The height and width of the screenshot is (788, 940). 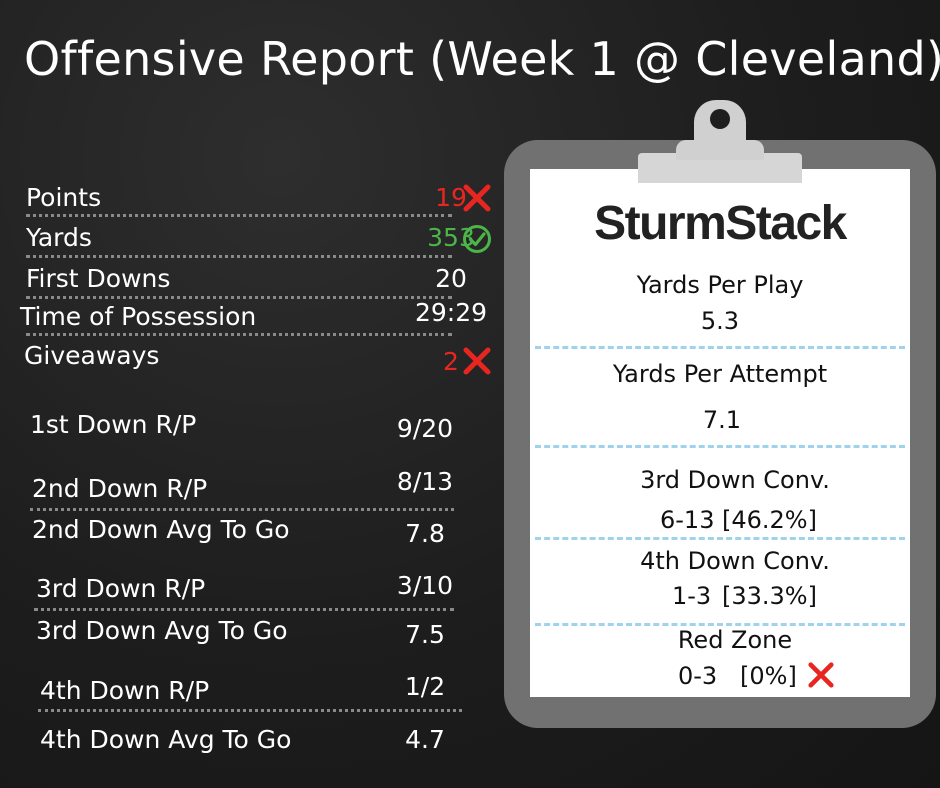 What do you see at coordinates (271, 588) in the screenshot?
I see `down-row: 3rd Down R/P 3/10` at bounding box center [271, 588].